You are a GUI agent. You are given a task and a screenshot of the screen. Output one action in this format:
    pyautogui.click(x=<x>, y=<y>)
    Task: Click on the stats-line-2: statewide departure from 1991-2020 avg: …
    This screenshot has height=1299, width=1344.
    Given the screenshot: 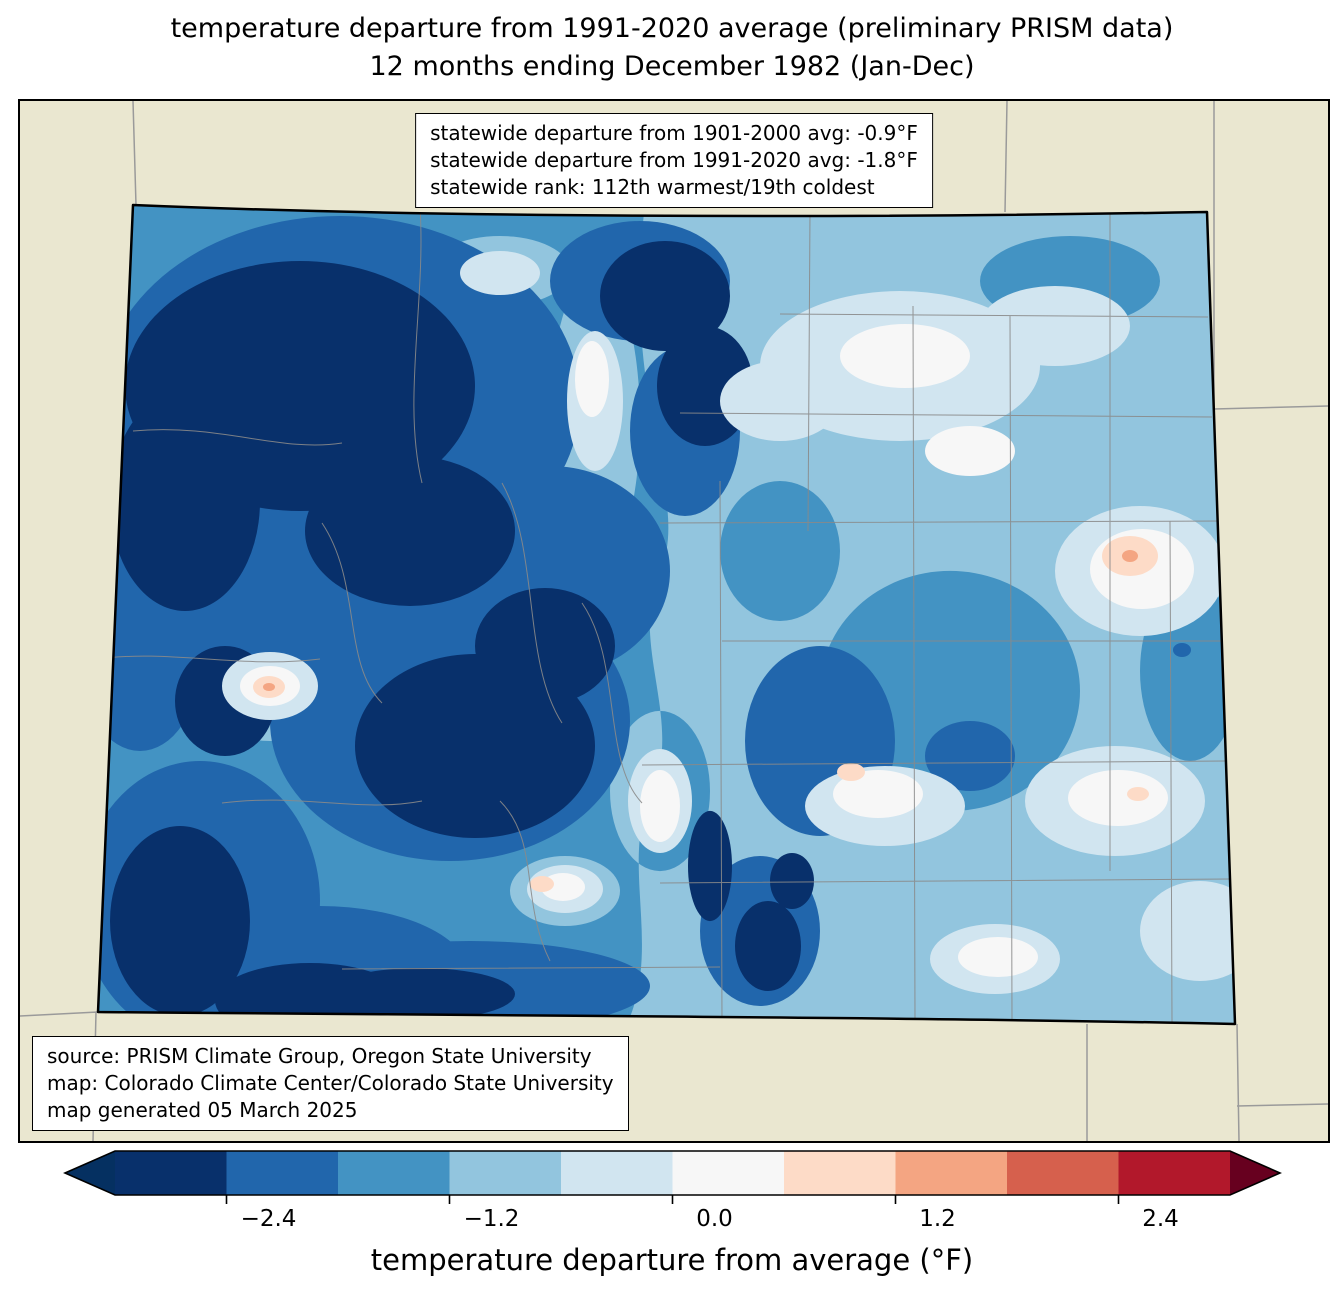 What is the action you would take?
    pyautogui.click(x=674, y=160)
    